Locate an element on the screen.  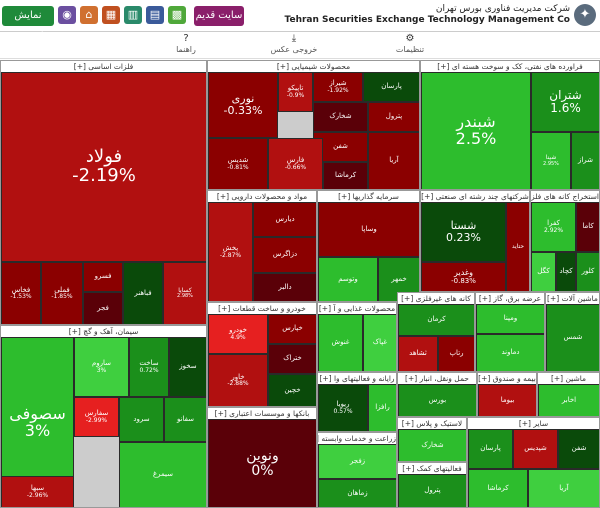
stock-tile-damavand: دماوند is located at coordinates (510, 352).